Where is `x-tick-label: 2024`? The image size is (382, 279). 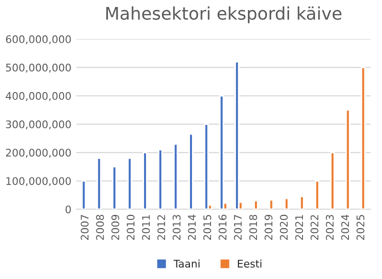 x-tick-label: 2024 is located at coordinates (345, 227).